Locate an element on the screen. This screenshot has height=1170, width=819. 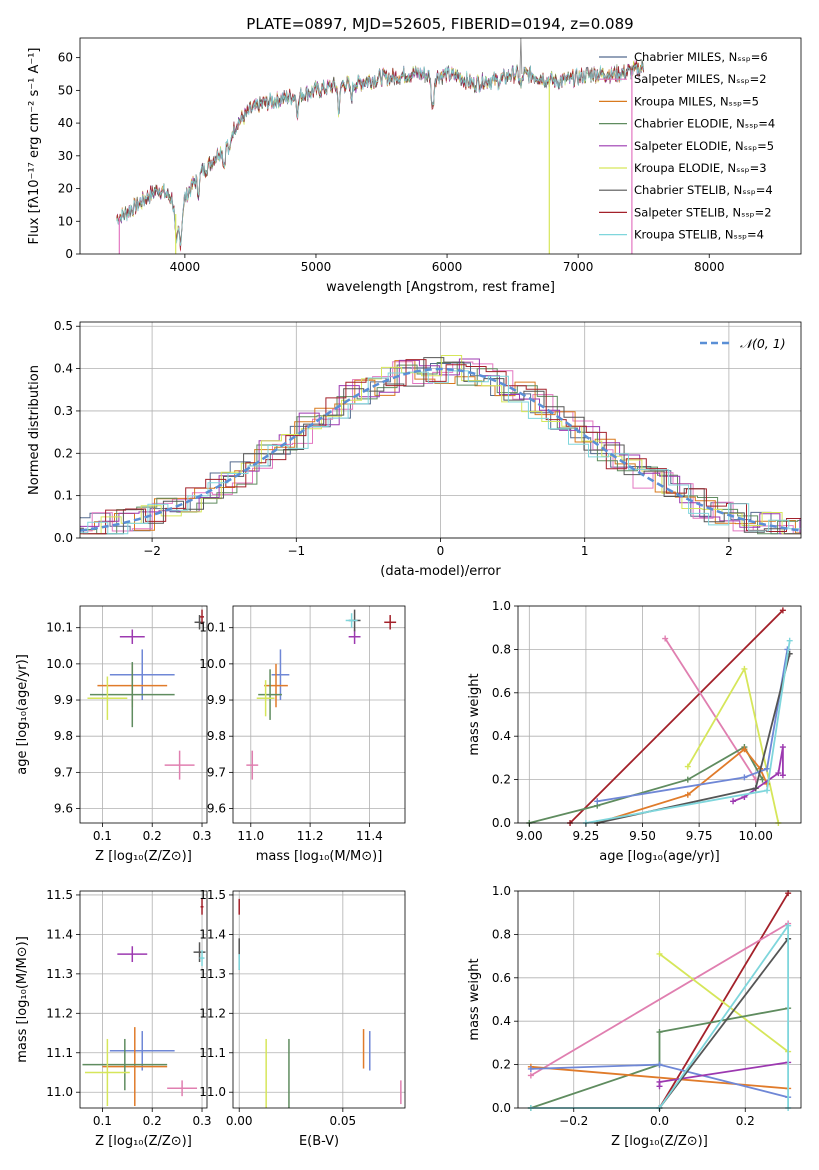
y-axis-label: Normed distribution is located at coordinates (34, 430).